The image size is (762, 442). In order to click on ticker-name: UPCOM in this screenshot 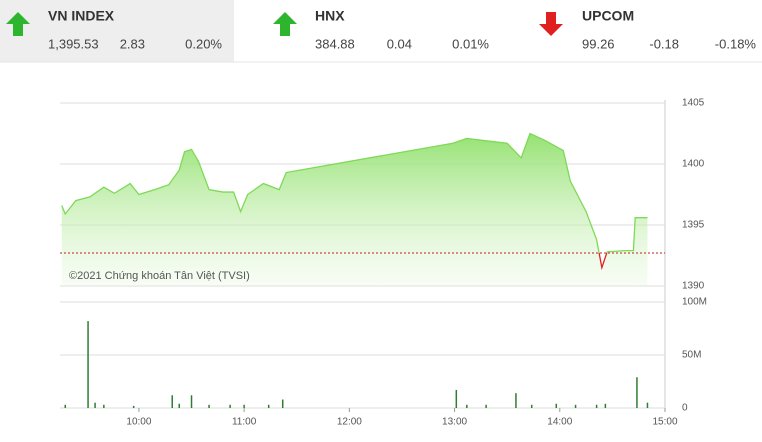, I will do `click(608, 16)`.